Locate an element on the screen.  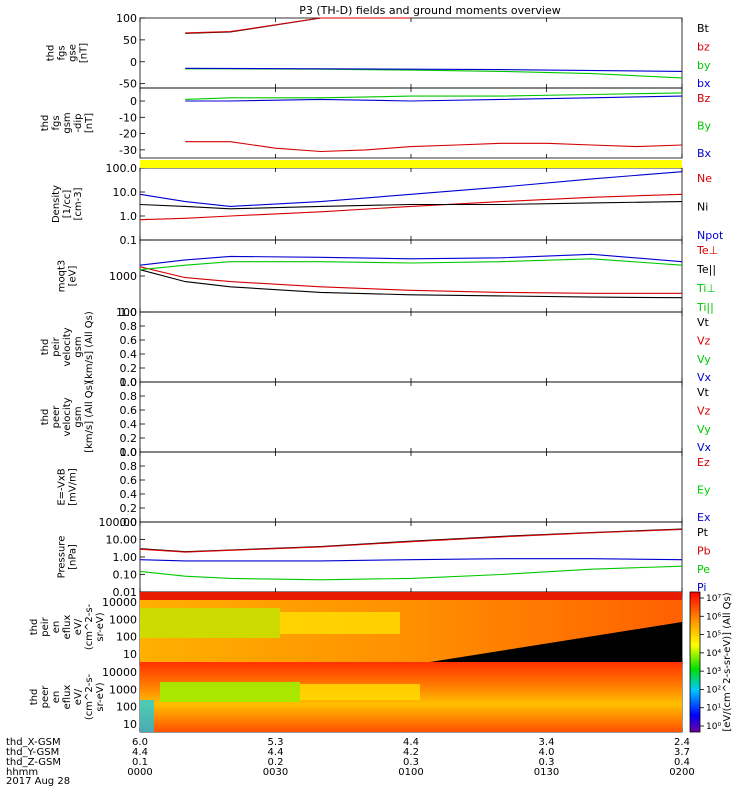
axis-row-value: 0.4 is located at coordinates (682, 762).